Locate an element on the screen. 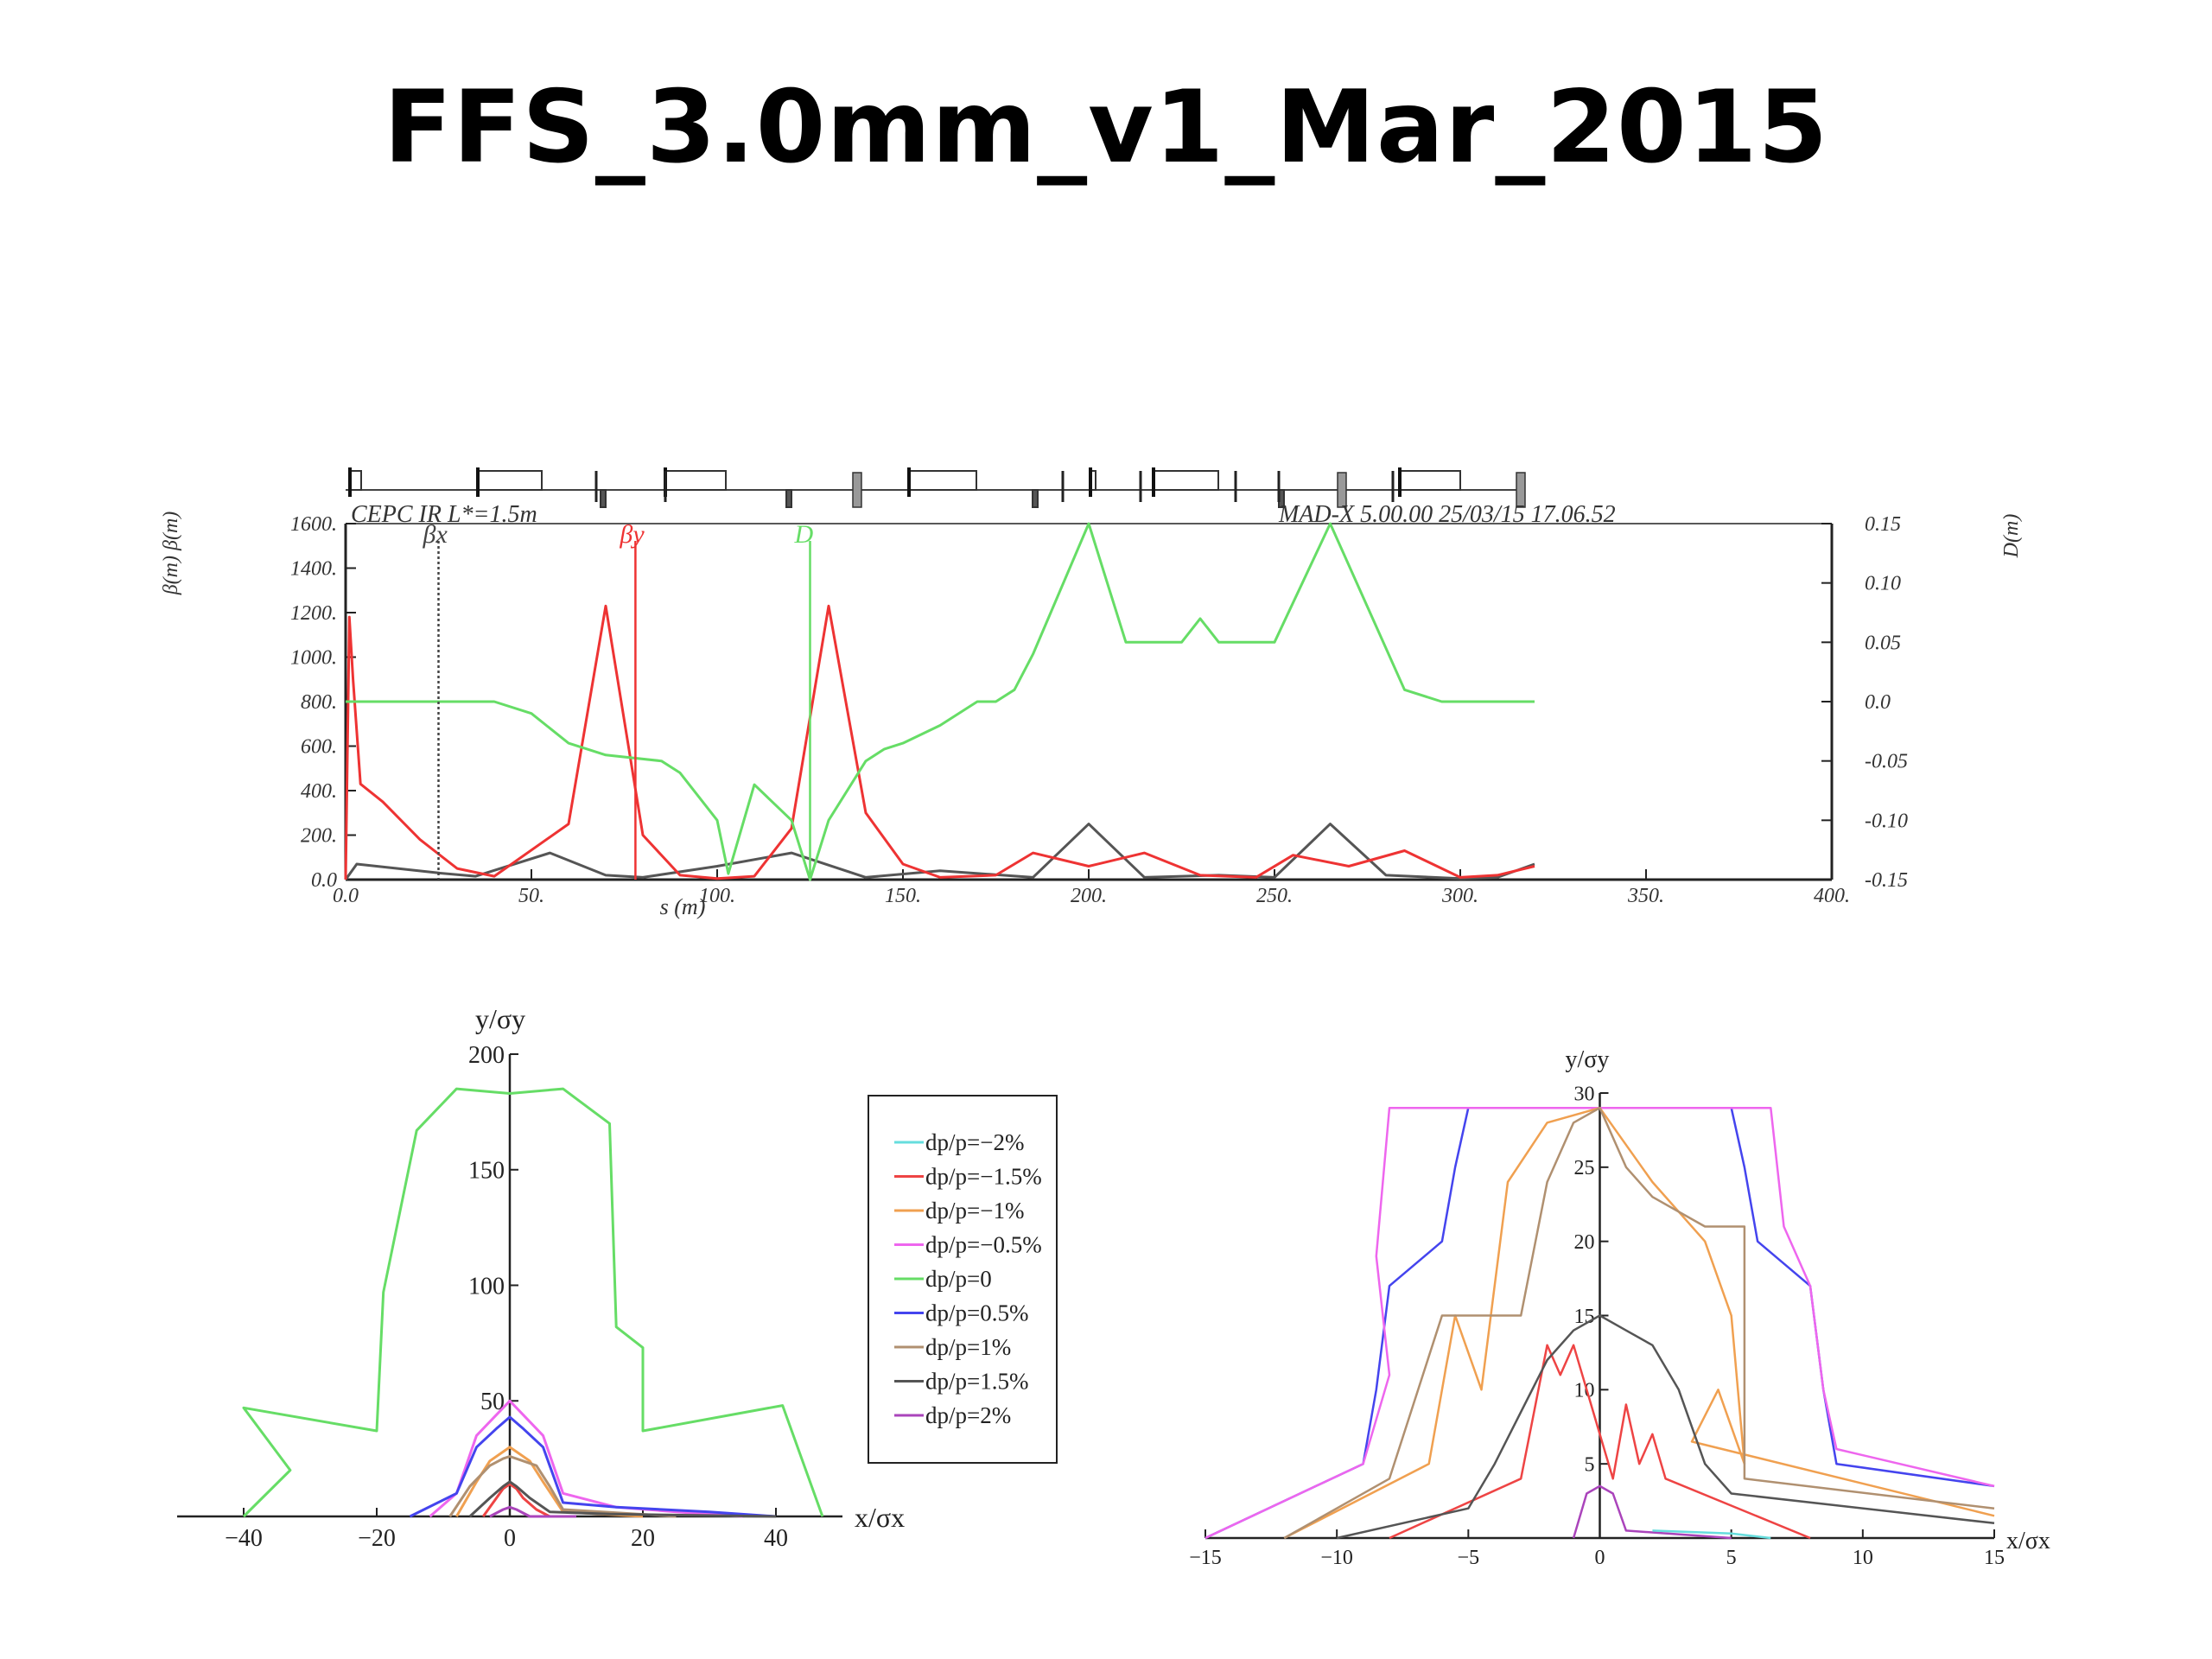  aperture-y-tick-label: 200 is located at coordinates (486, 1055).